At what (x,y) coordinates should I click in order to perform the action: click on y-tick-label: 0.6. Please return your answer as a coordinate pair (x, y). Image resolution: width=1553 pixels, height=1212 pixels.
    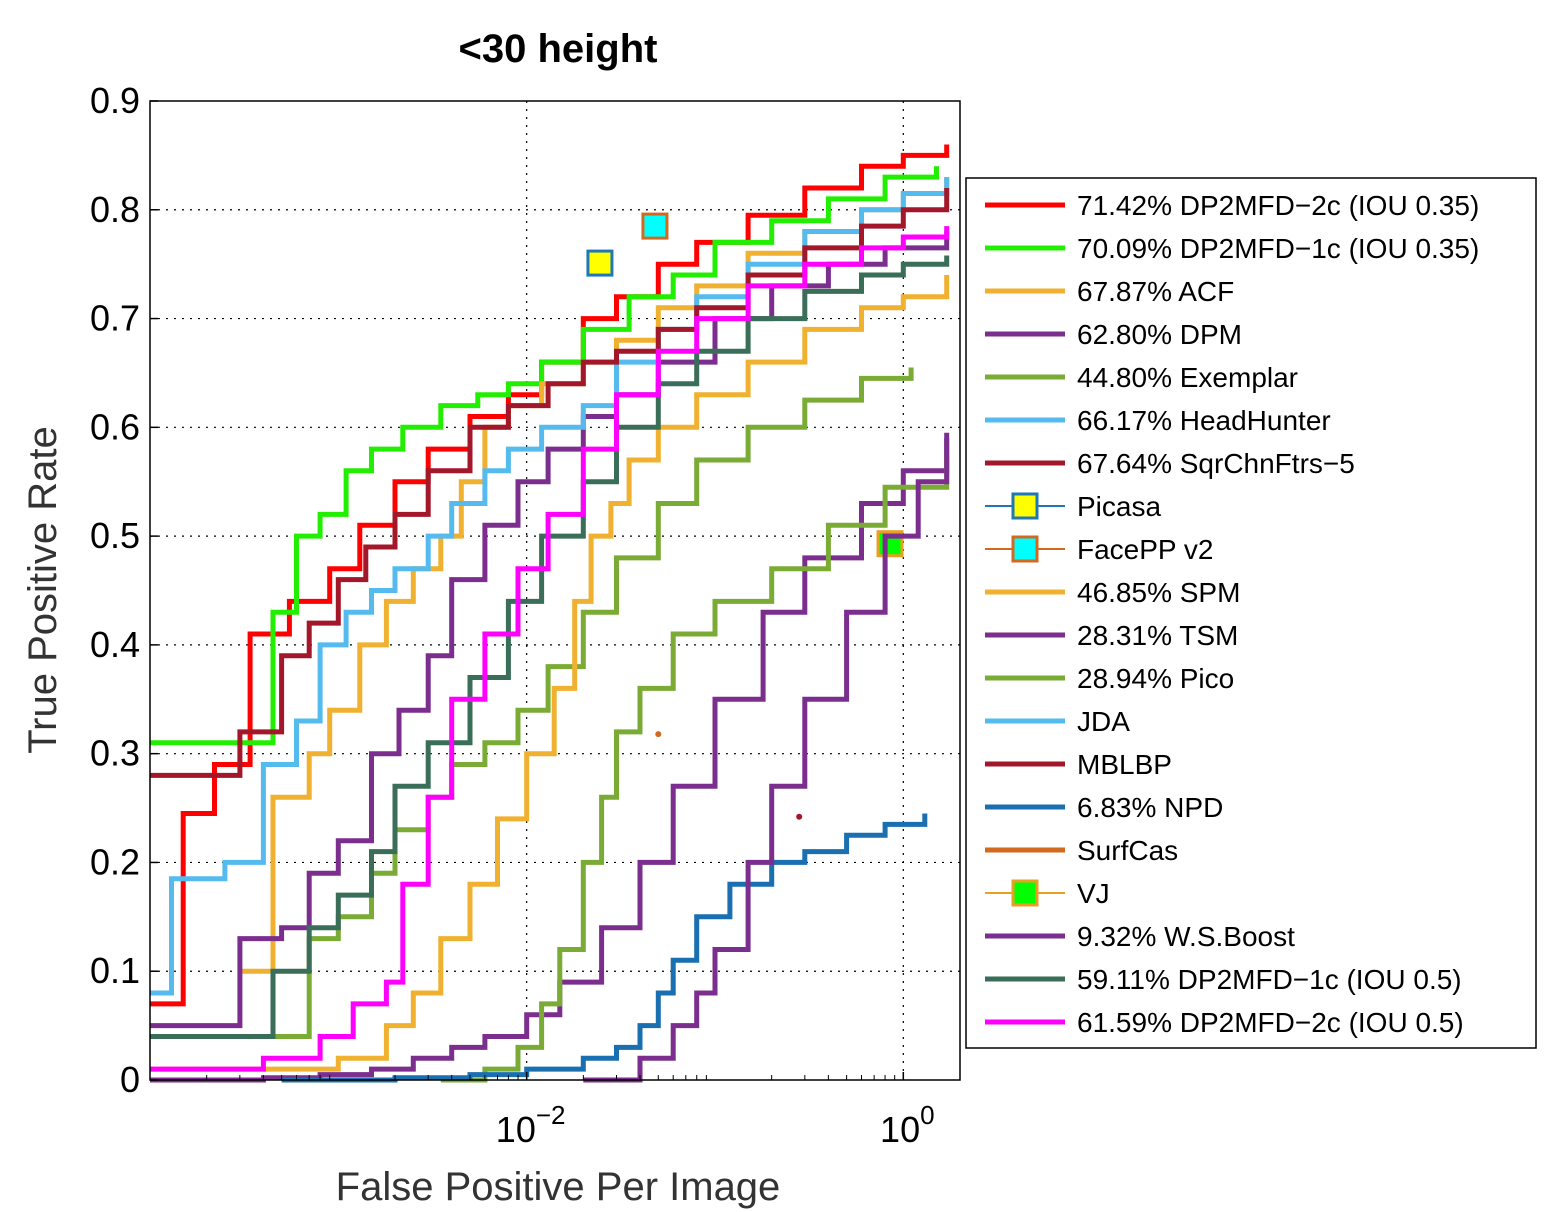
    Looking at the image, I should click on (115, 426).